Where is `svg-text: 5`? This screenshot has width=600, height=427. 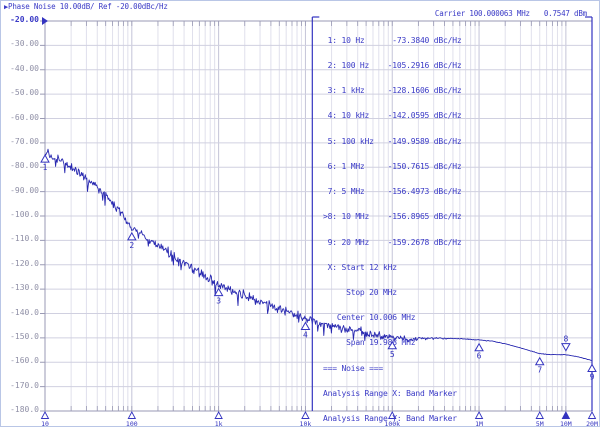 svg-text: 5 is located at coordinates (392, 354).